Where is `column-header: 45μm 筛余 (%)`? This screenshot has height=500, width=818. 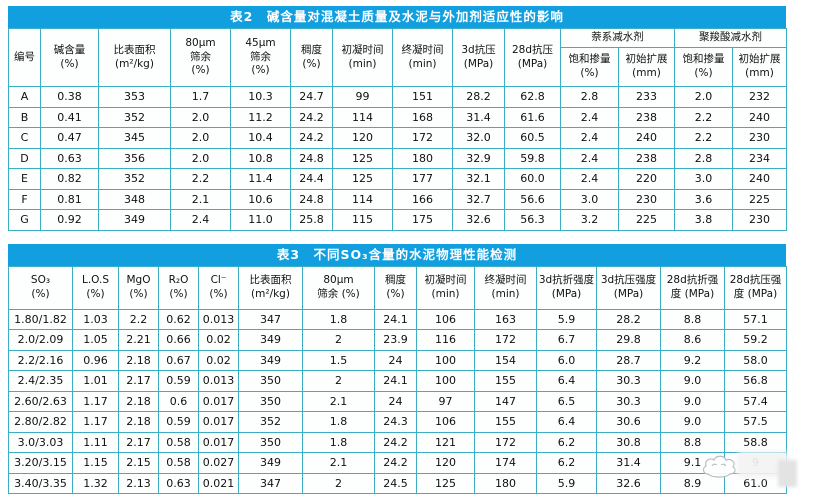 column-header: 45μm 筛余 (%) is located at coordinates (260, 57).